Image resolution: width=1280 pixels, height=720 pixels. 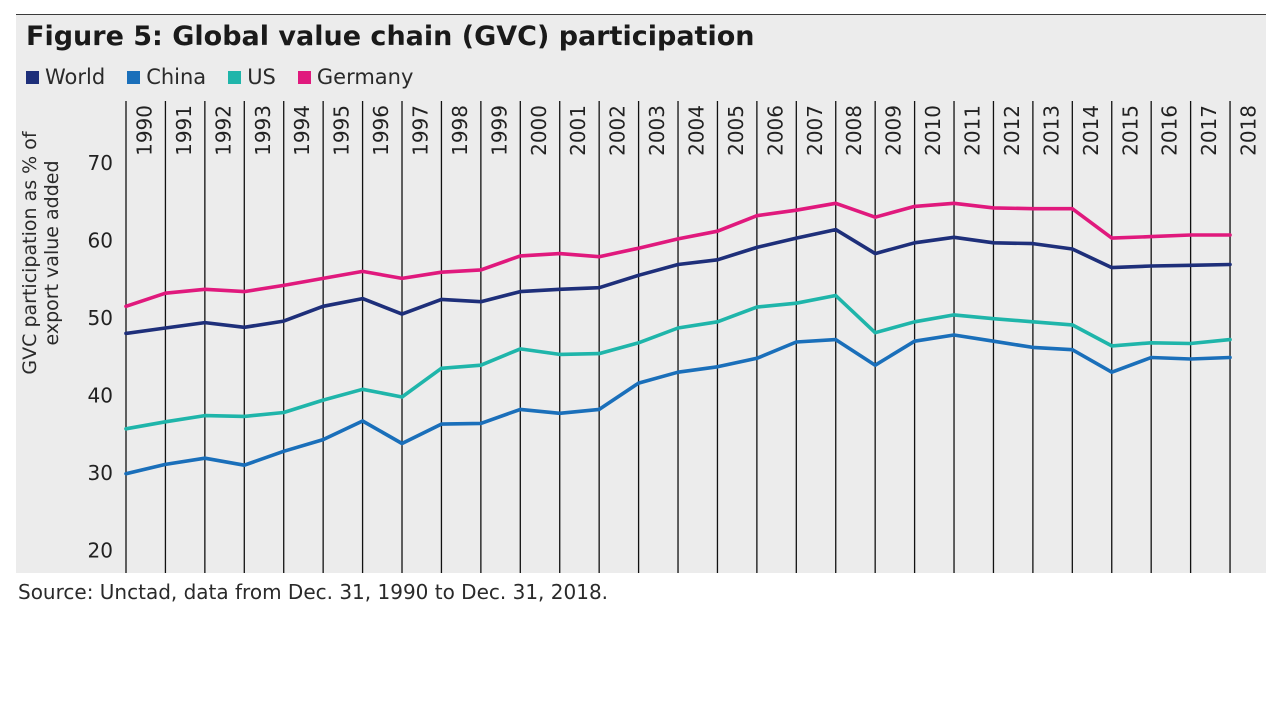 What do you see at coordinates (100, 318) in the screenshot?
I see `y-tick-label-50: 50` at bounding box center [100, 318].